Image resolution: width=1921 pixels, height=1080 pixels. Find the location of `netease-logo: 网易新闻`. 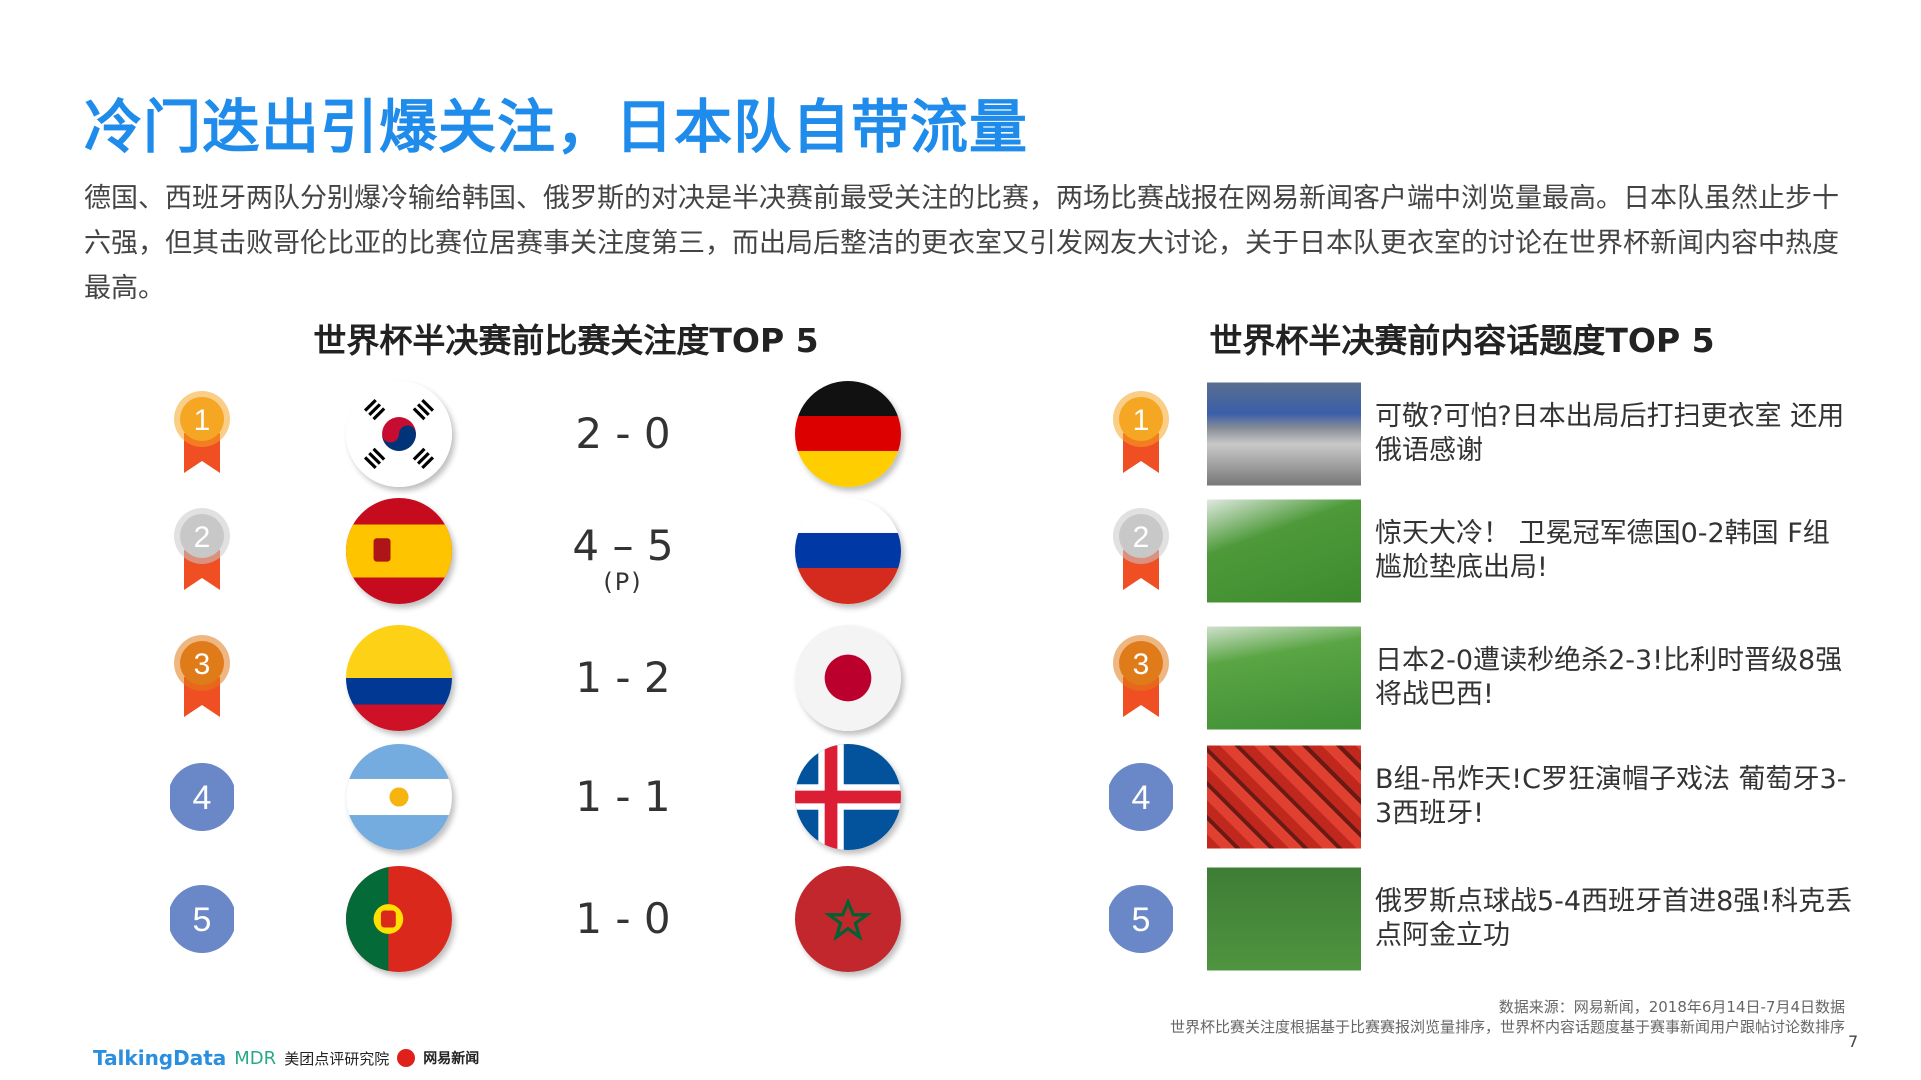

netease-logo: 网易新闻 is located at coordinates (451, 1059).